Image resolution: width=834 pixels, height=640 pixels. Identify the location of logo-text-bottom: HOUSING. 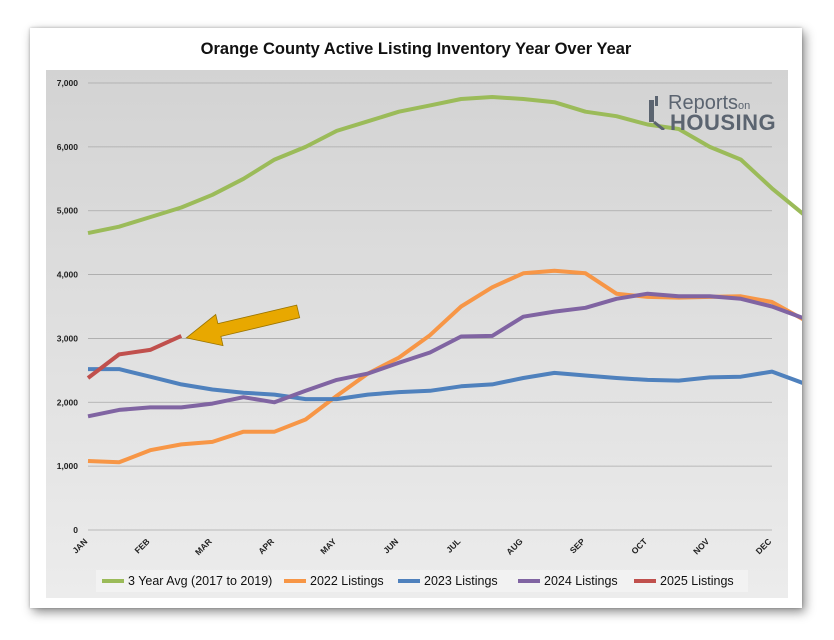
(723, 122).